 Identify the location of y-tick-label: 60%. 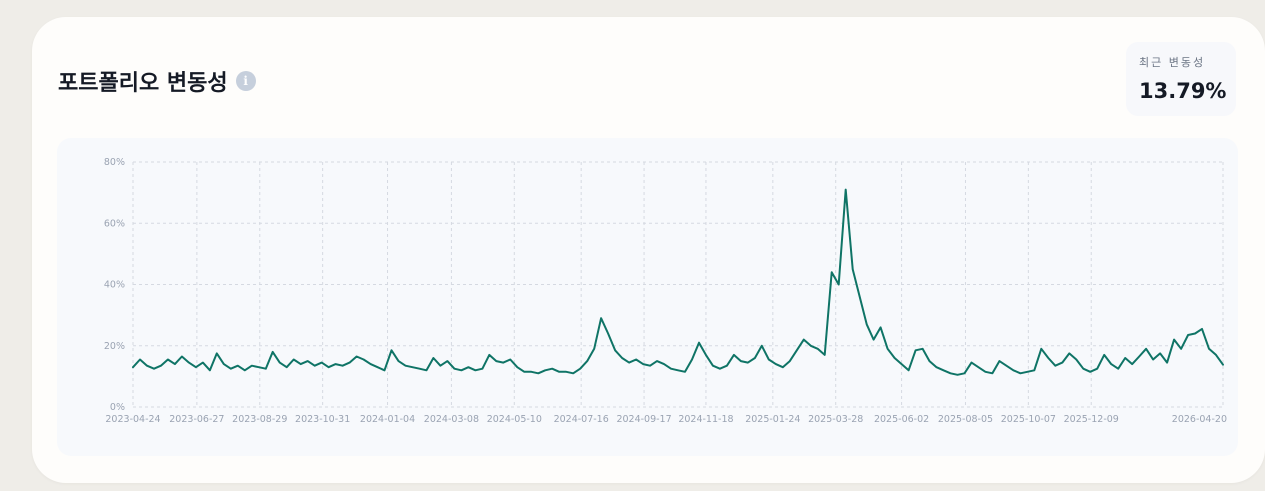
(114, 223).